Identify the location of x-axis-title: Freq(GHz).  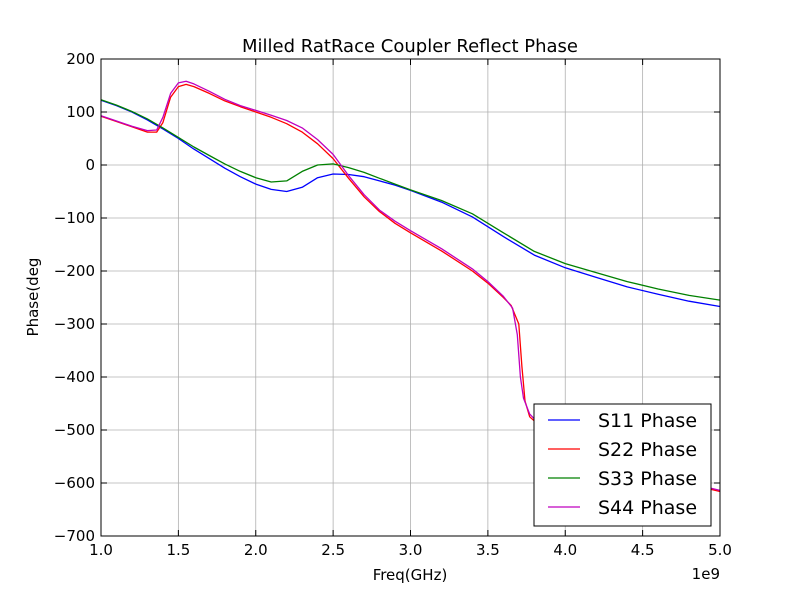
(410, 575).